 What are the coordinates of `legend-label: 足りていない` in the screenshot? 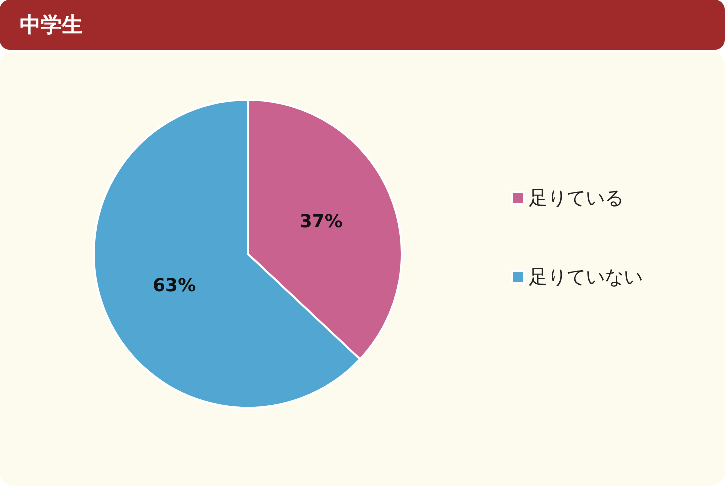 It's located at (586, 277).